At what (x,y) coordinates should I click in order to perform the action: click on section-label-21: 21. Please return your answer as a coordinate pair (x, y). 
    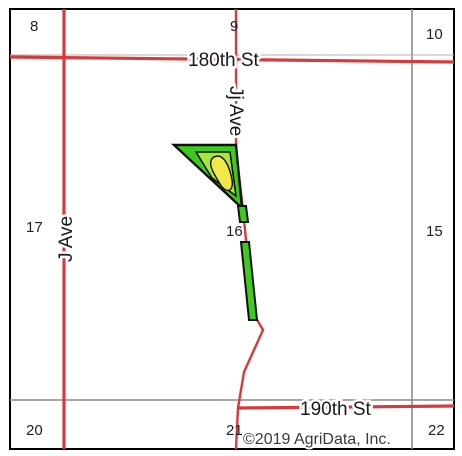
    Looking at the image, I should click on (234, 430).